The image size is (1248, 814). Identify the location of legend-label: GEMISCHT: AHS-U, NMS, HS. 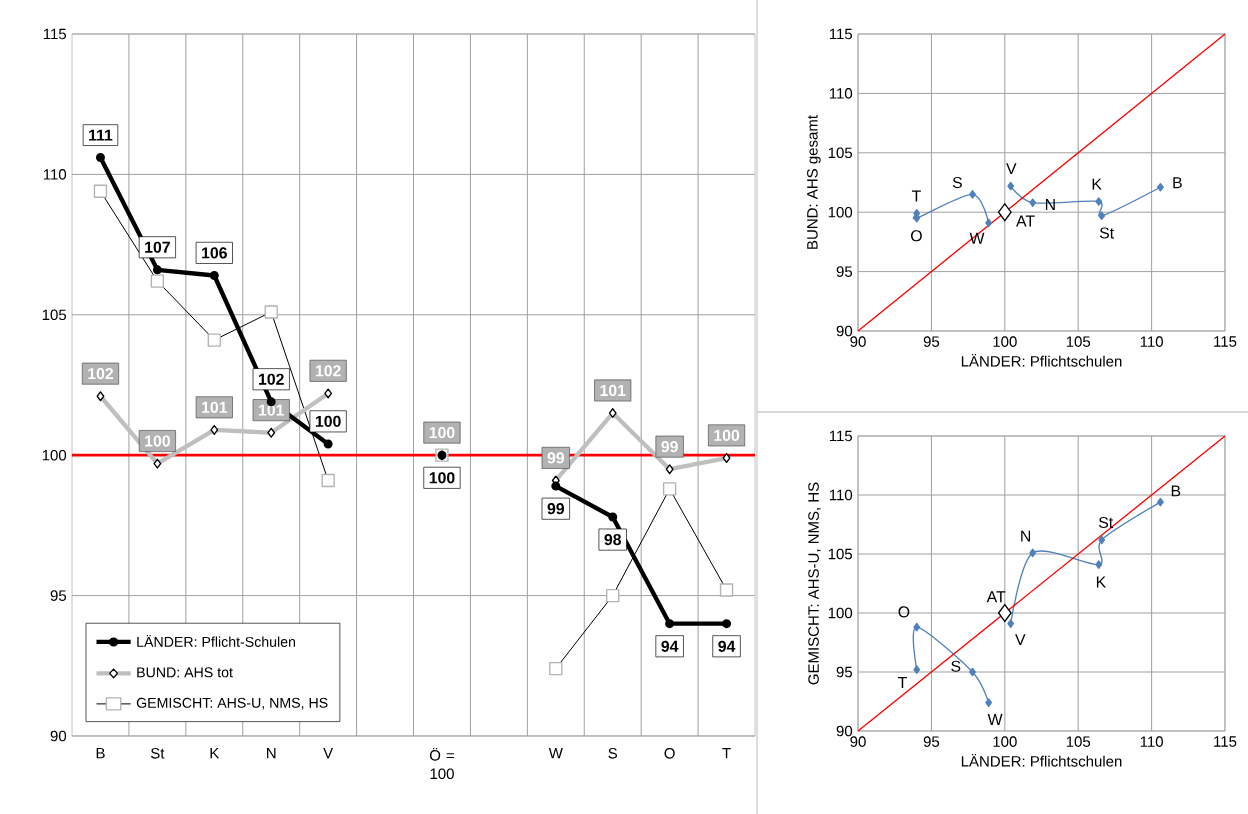
(232, 703).